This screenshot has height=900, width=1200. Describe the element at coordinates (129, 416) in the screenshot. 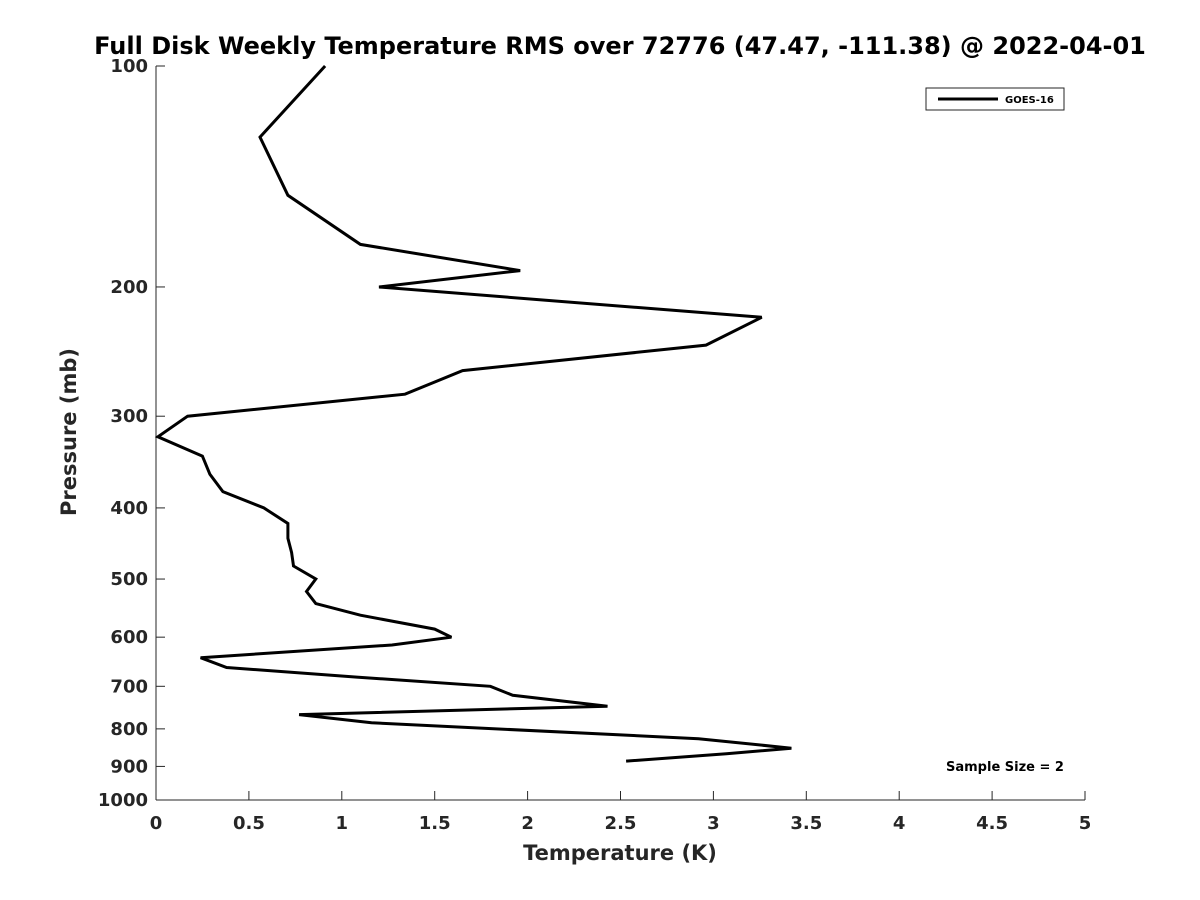

I see `y-tick-label: 300` at that location.